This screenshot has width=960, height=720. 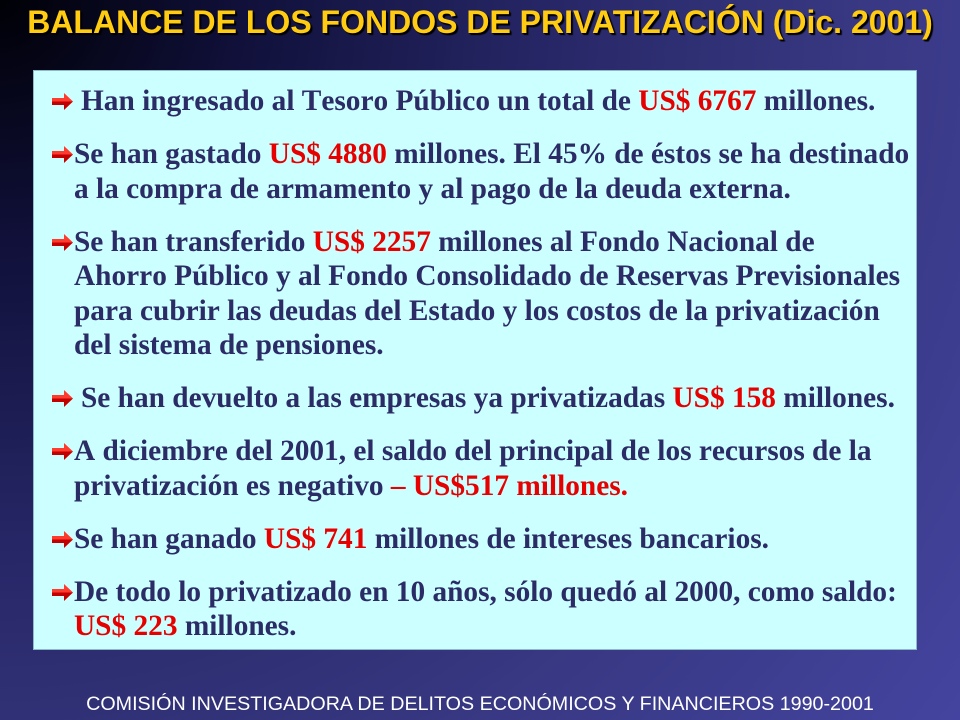 I want to click on bullet-text: Se han transferido, so click(x=193, y=241).